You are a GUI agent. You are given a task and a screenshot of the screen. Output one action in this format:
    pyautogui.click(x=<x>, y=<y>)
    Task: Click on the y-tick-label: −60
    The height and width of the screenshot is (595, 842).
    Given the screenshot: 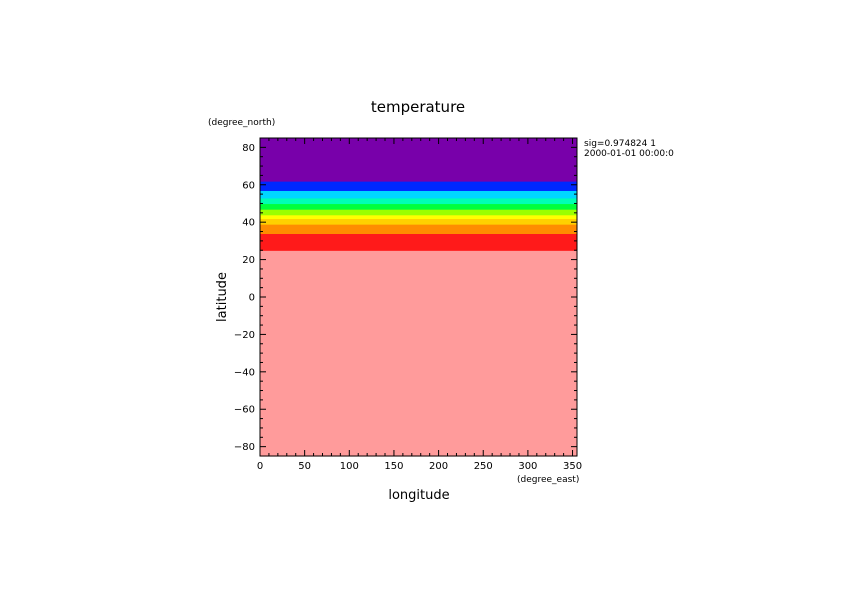 What is the action you would take?
    pyautogui.click(x=244, y=410)
    